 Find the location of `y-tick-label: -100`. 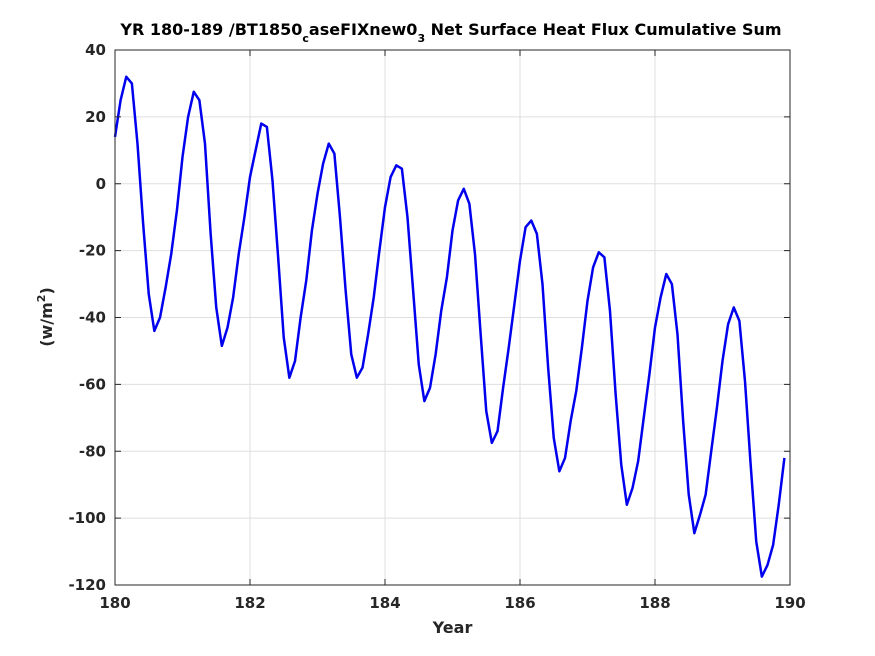

y-tick-label: -100 is located at coordinates (87, 518).